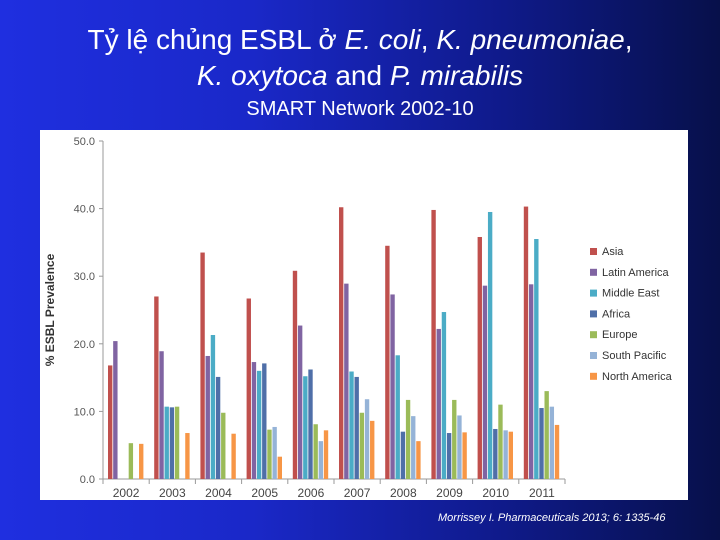 The width and height of the screenshot is (720, 540). Describe the element at coordinates (216, 39) in the screenshot. I see `title-text-a: Tỷ lệ chủng ESBL ở` at that location.